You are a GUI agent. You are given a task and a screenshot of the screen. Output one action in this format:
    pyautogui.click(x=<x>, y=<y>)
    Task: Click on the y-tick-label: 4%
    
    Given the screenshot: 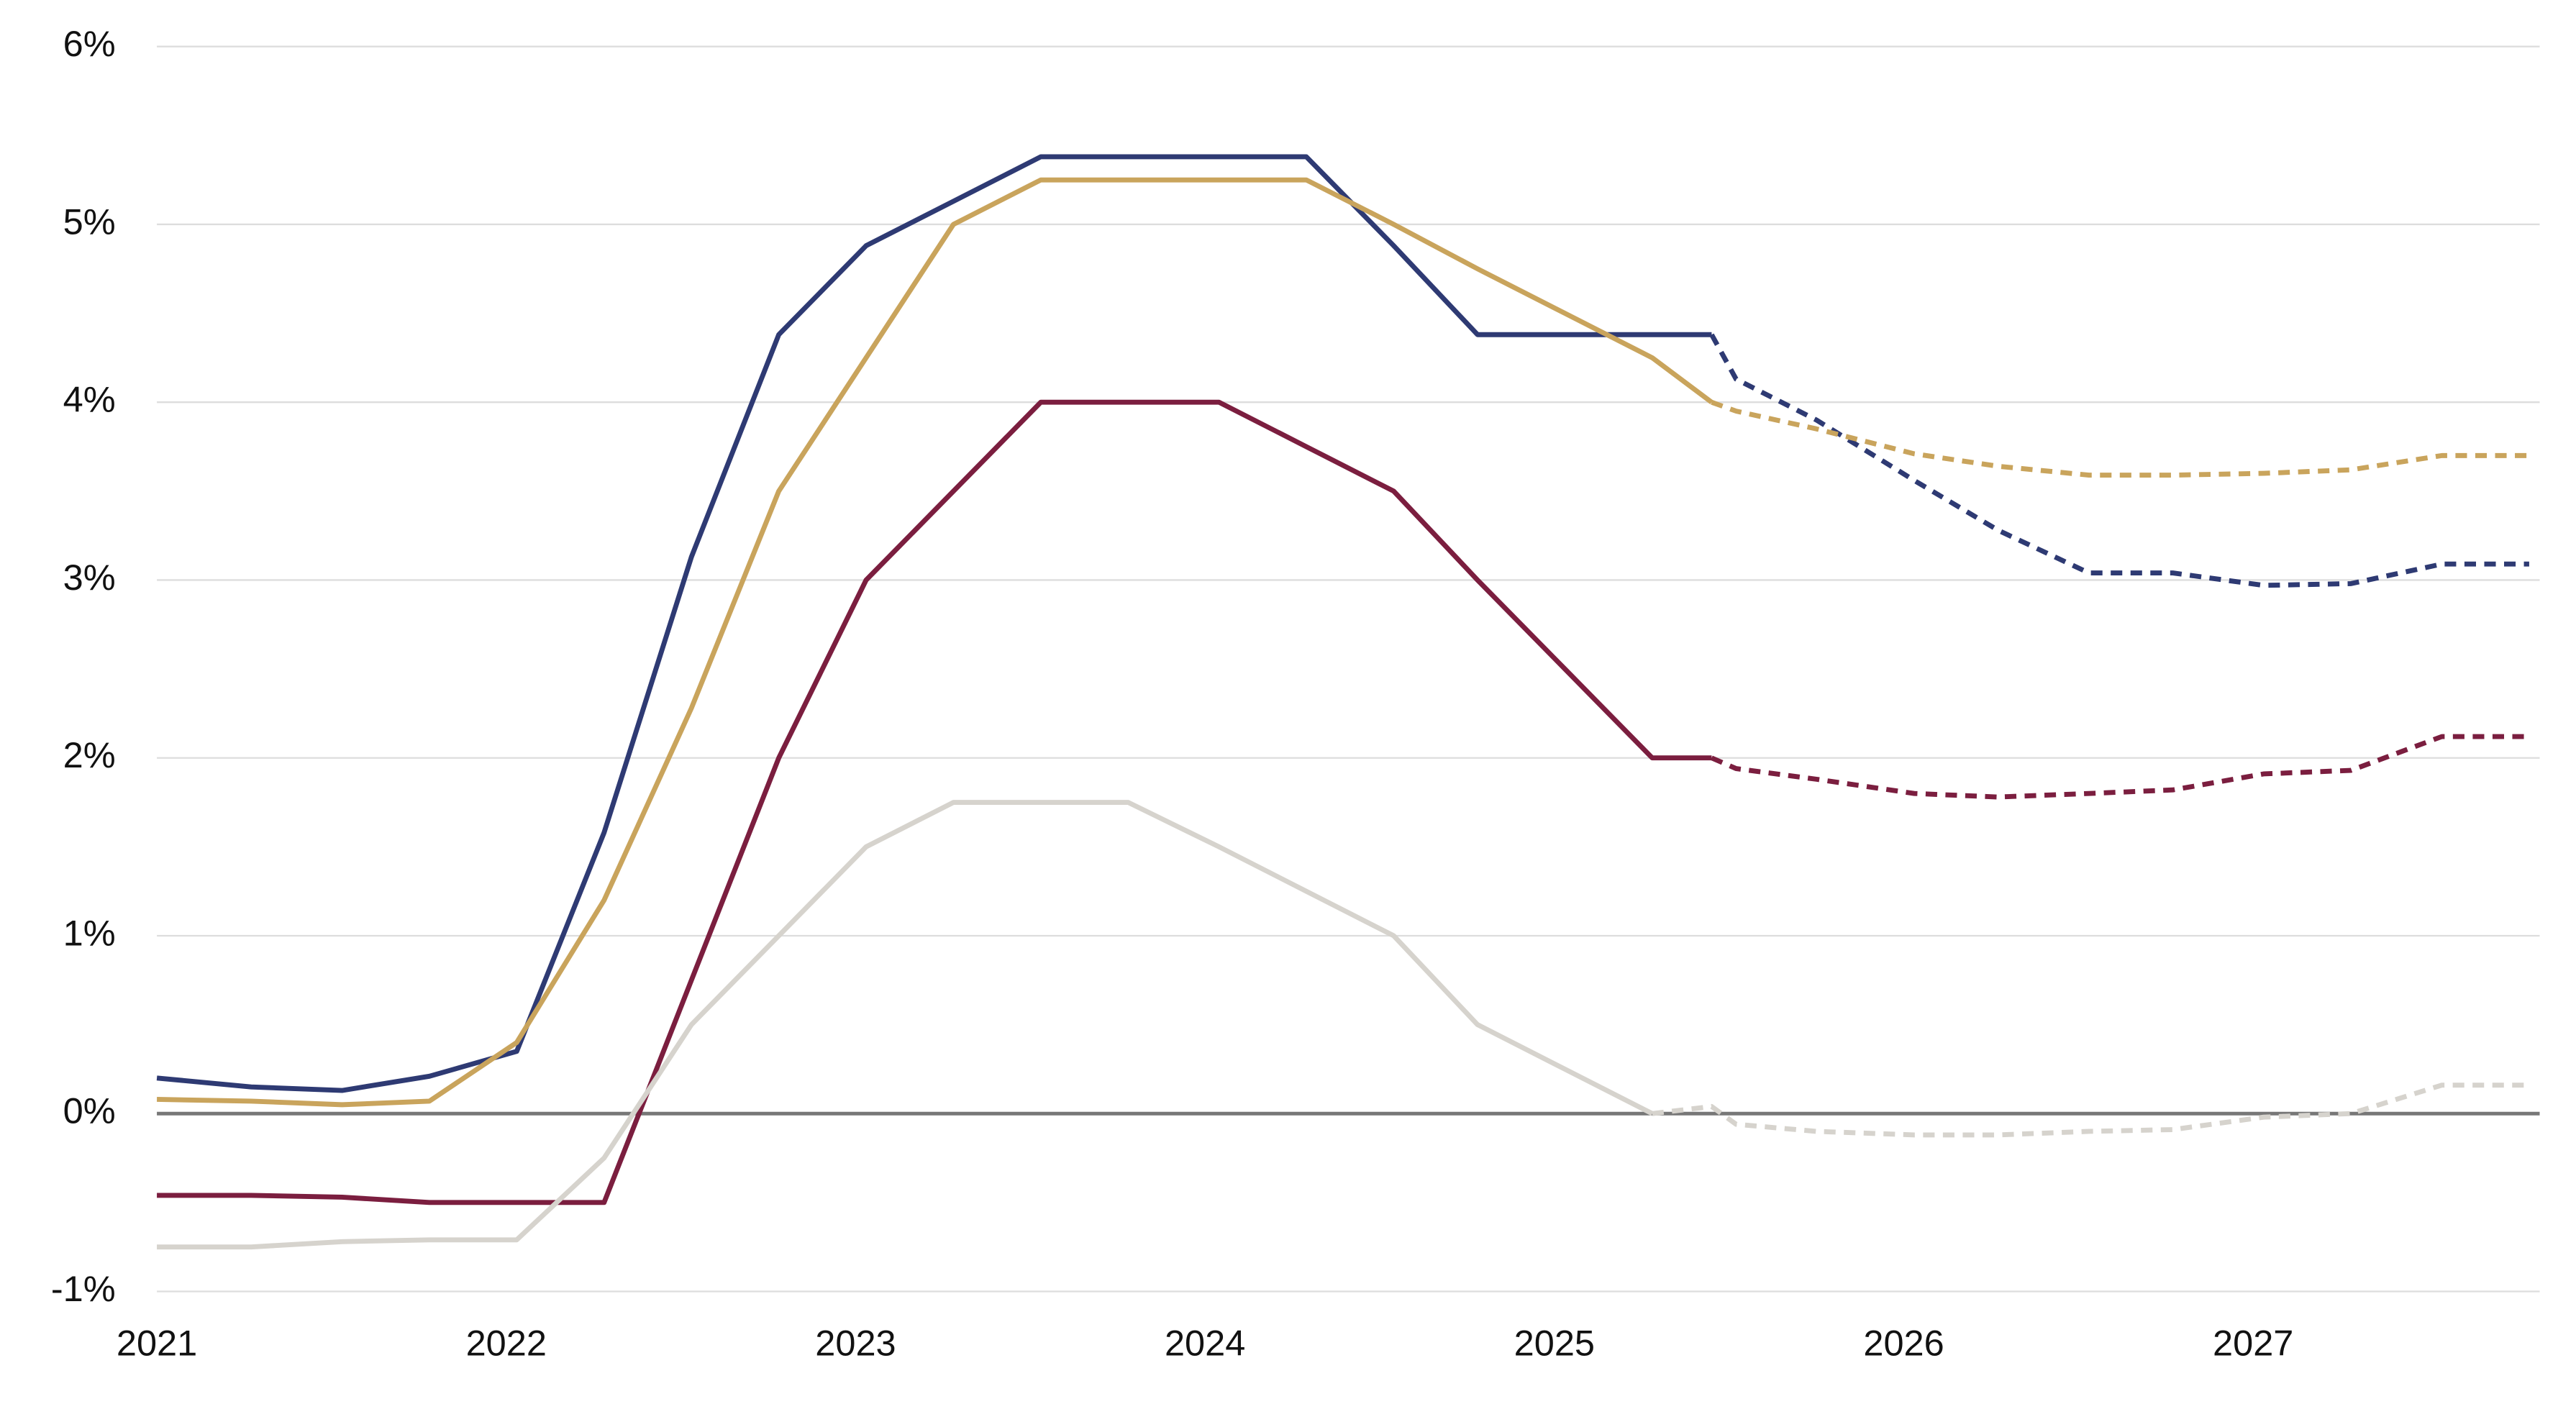 What is the action you would take?
    pyautogui.click(x=89, y=399)
    